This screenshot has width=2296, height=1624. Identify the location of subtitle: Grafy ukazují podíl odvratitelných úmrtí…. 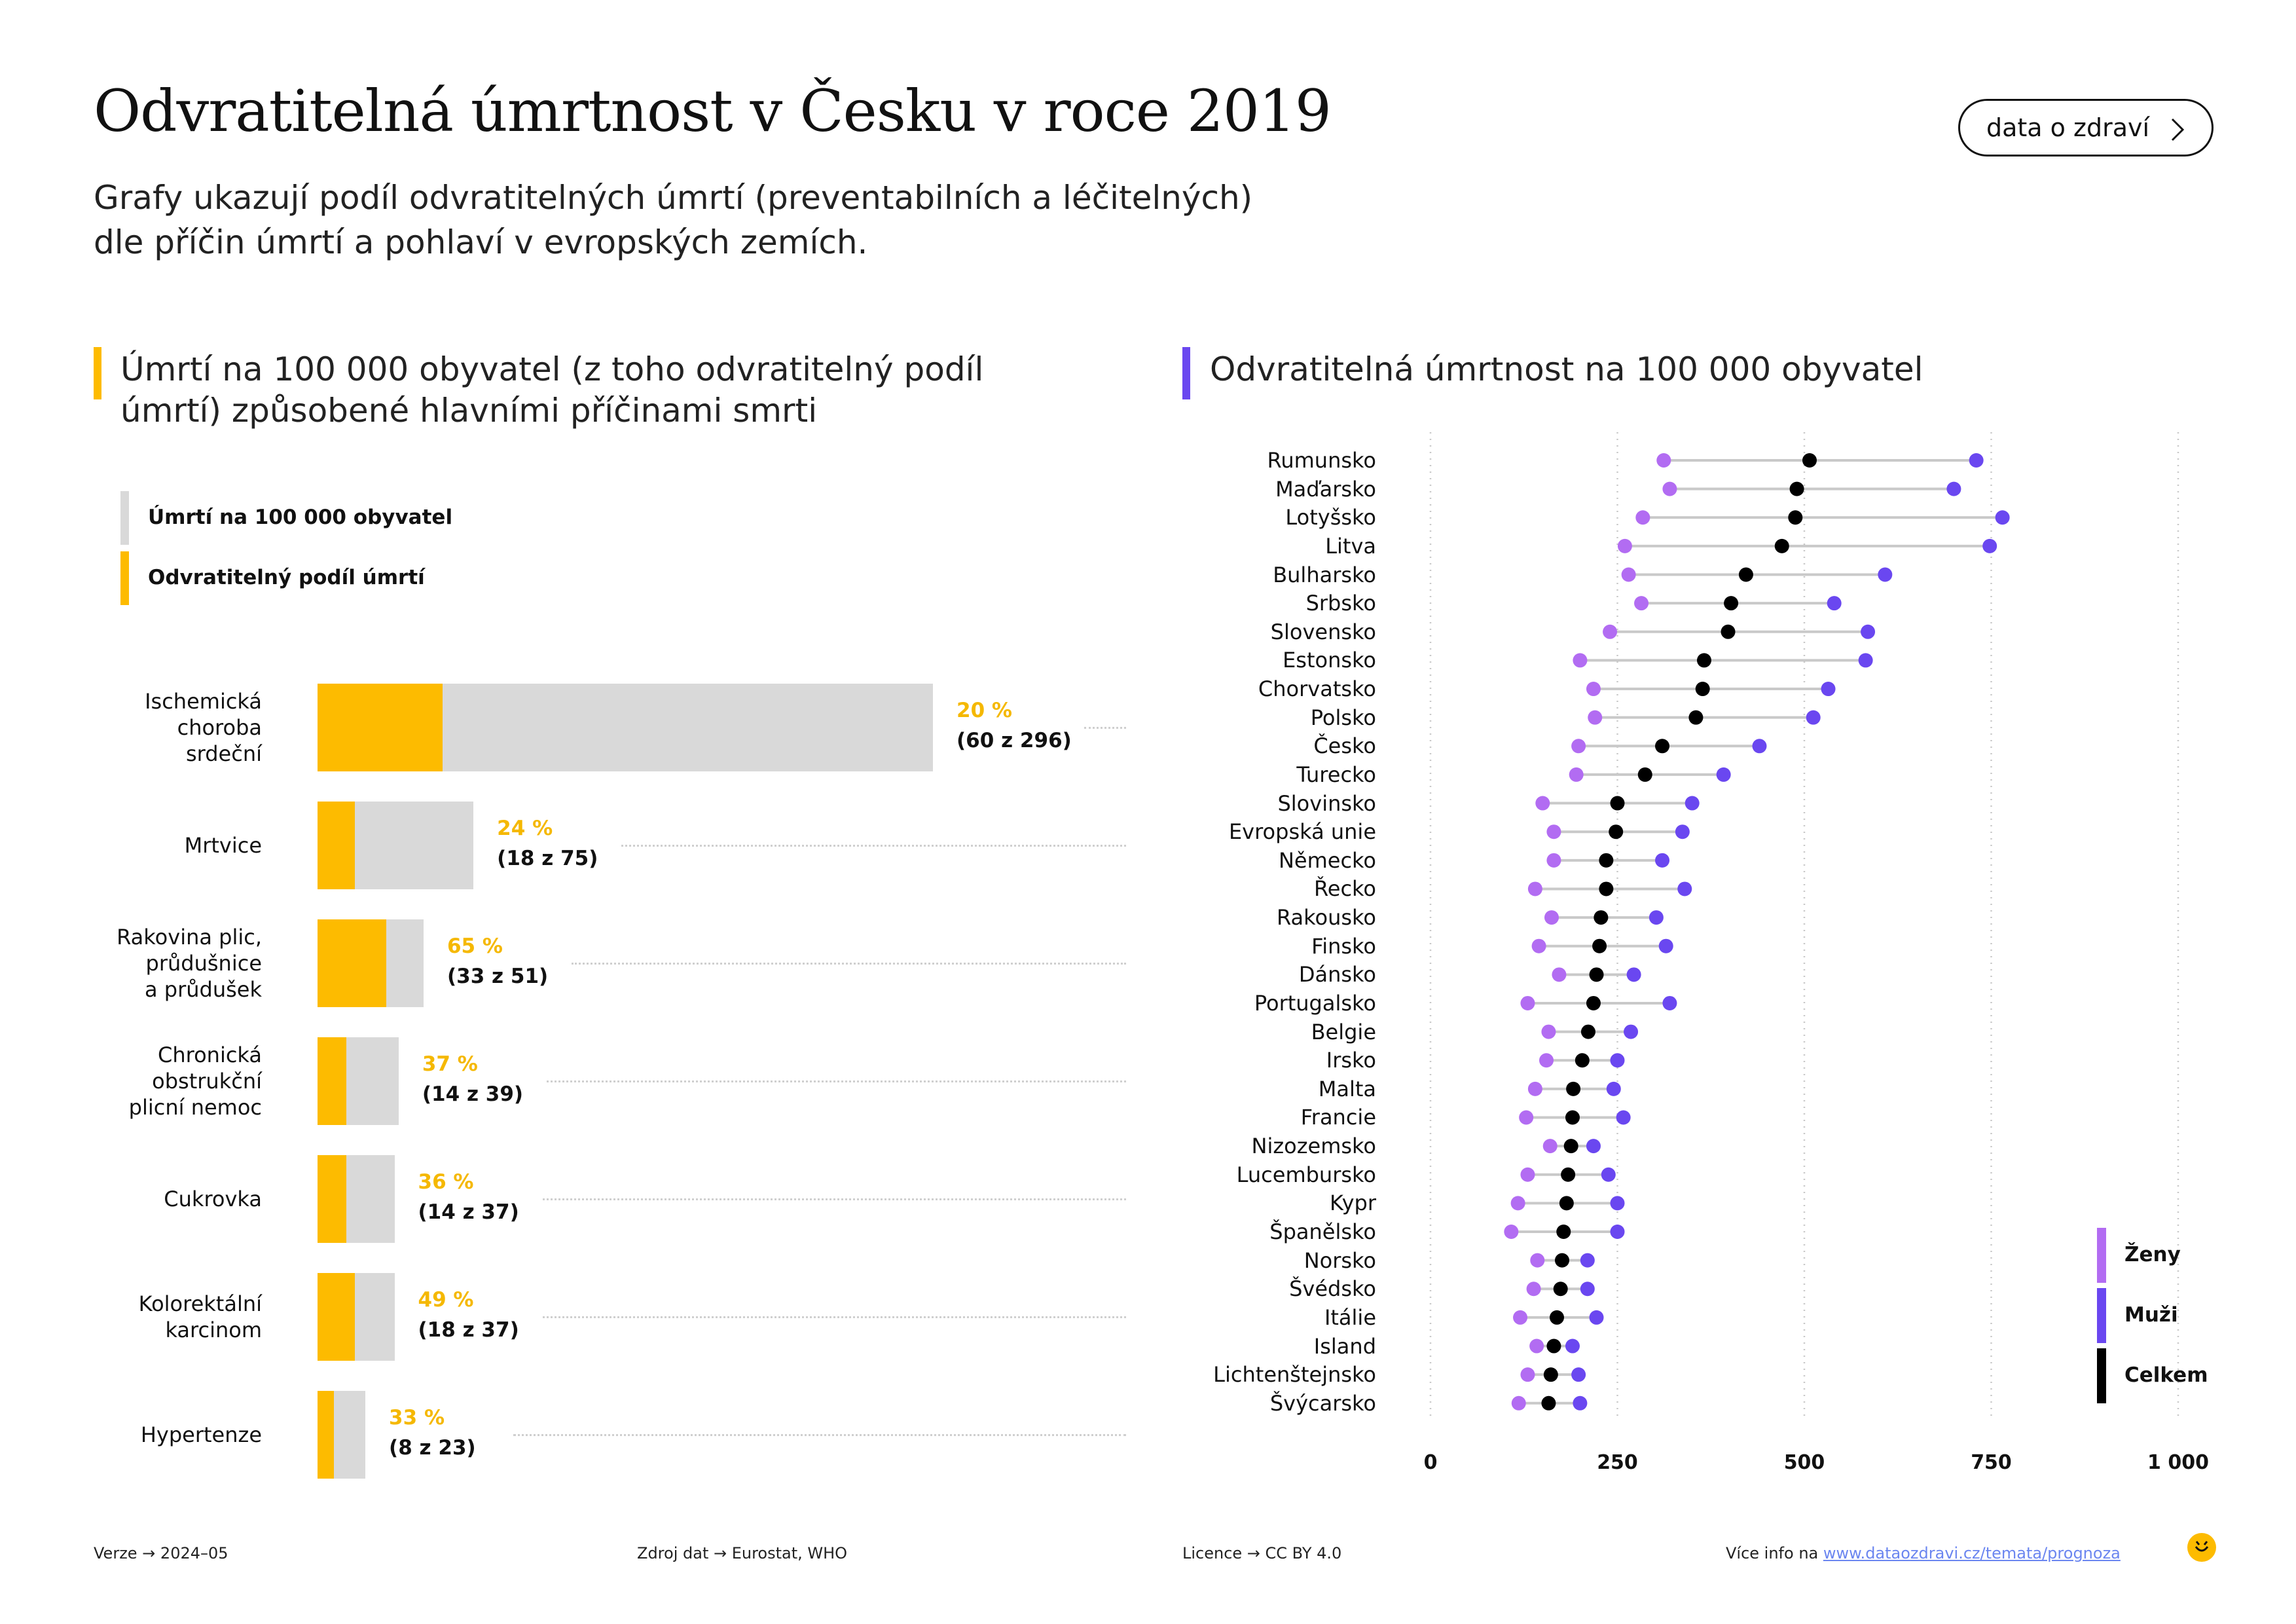
(673, 220).